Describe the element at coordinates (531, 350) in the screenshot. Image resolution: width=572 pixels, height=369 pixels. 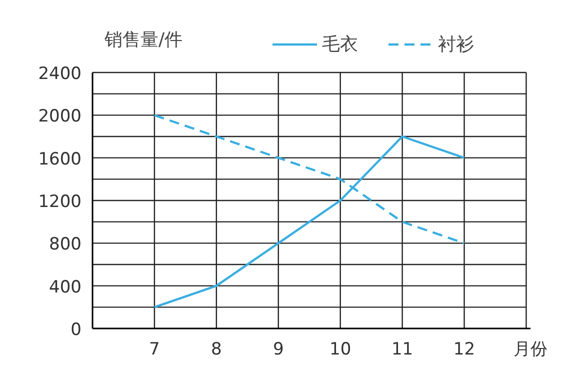
I see `x-axis-title: 月份` at that location.